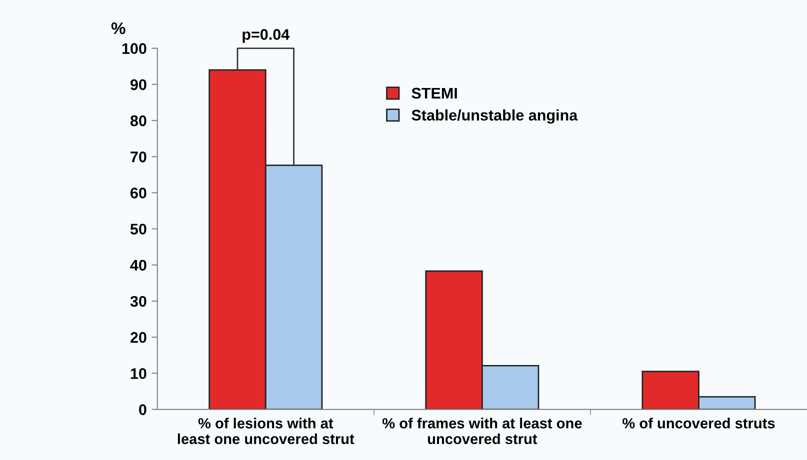 This screenshot has width=807, height=460. What do you see at coordinates (138, 229) in the screenshot?
I see `y-tick-label: 50` at bounding box center [138, 229].